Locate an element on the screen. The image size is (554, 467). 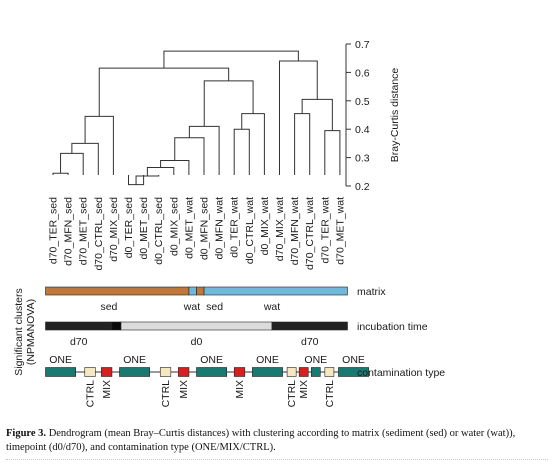
y-tick-label: 0.4 is located at coordinates (362, 130).